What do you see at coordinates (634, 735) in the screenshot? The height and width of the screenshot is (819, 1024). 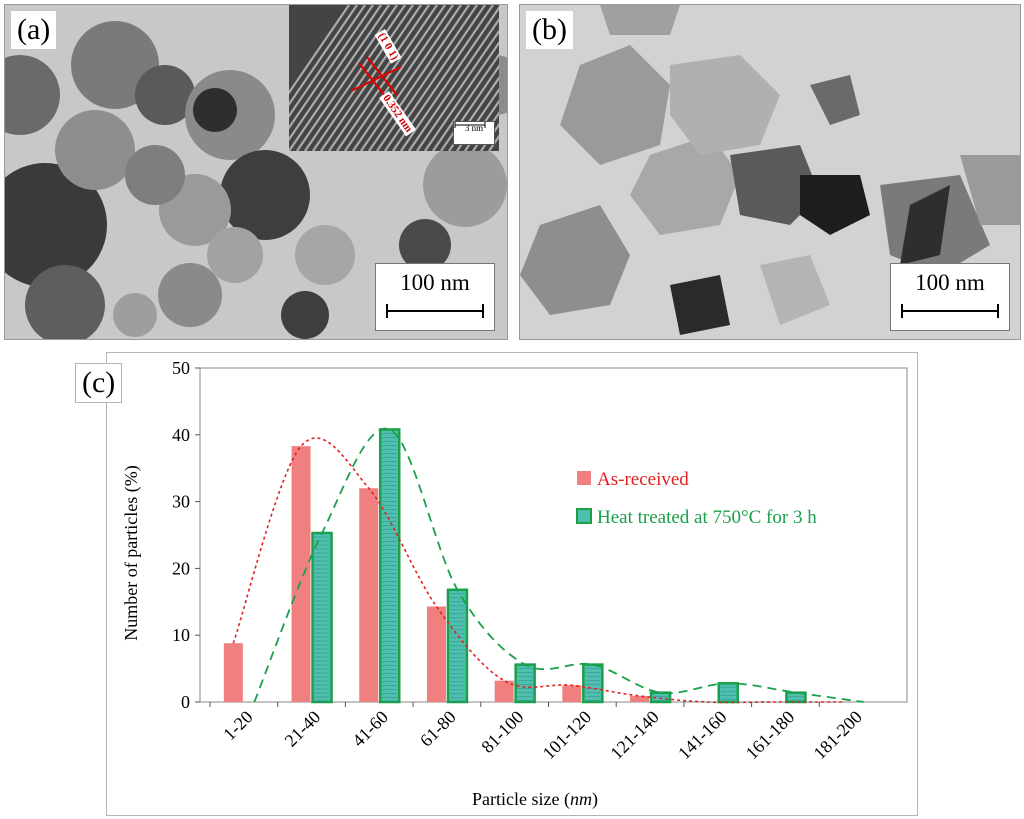 I see `x-tick-label: 121-140` at bounding box center [634, 735].